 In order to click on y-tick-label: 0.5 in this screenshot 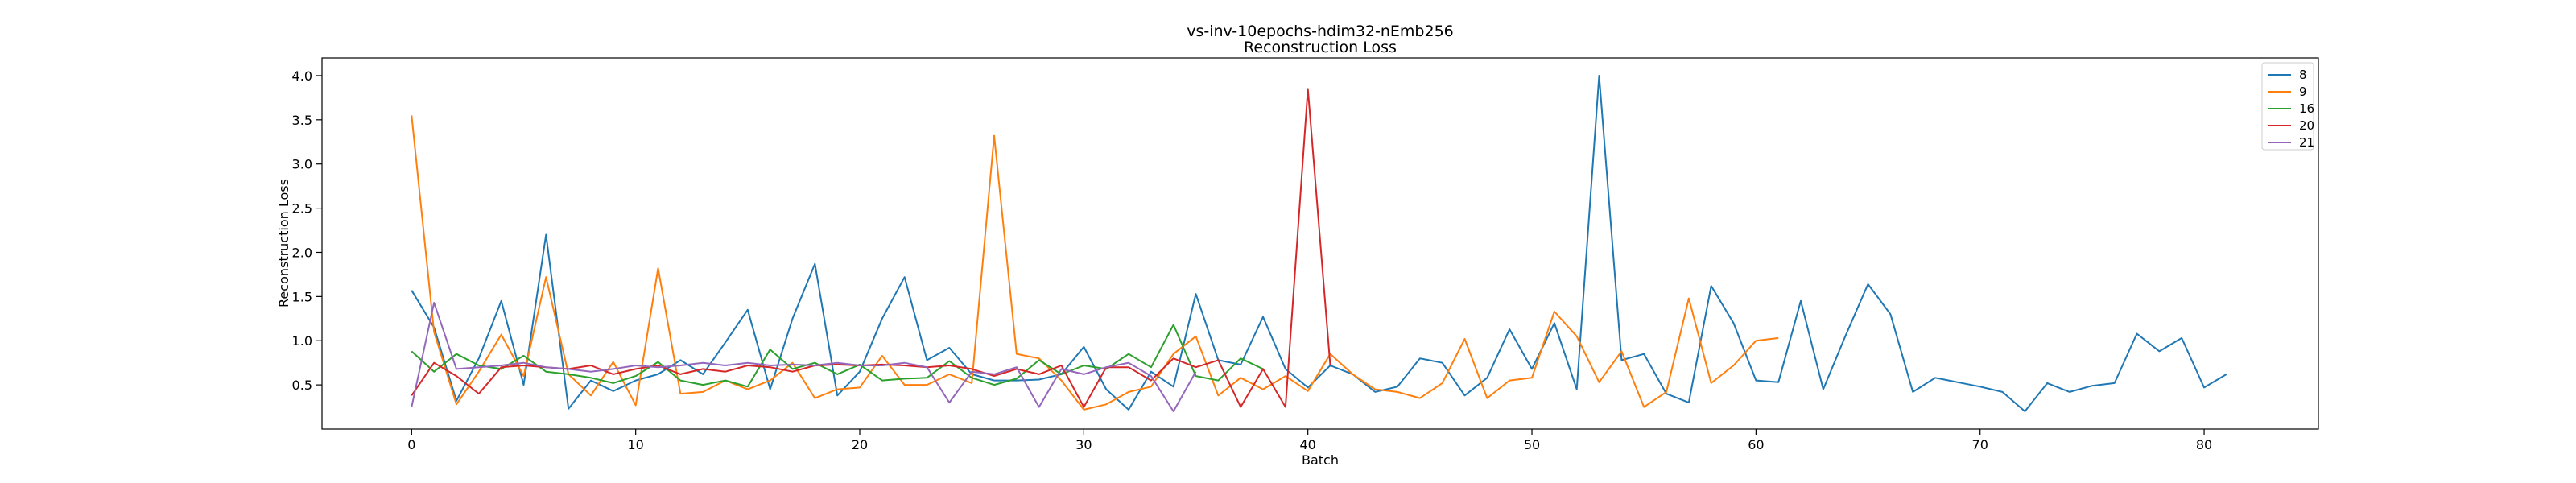, I will do `click(302, 385)`.